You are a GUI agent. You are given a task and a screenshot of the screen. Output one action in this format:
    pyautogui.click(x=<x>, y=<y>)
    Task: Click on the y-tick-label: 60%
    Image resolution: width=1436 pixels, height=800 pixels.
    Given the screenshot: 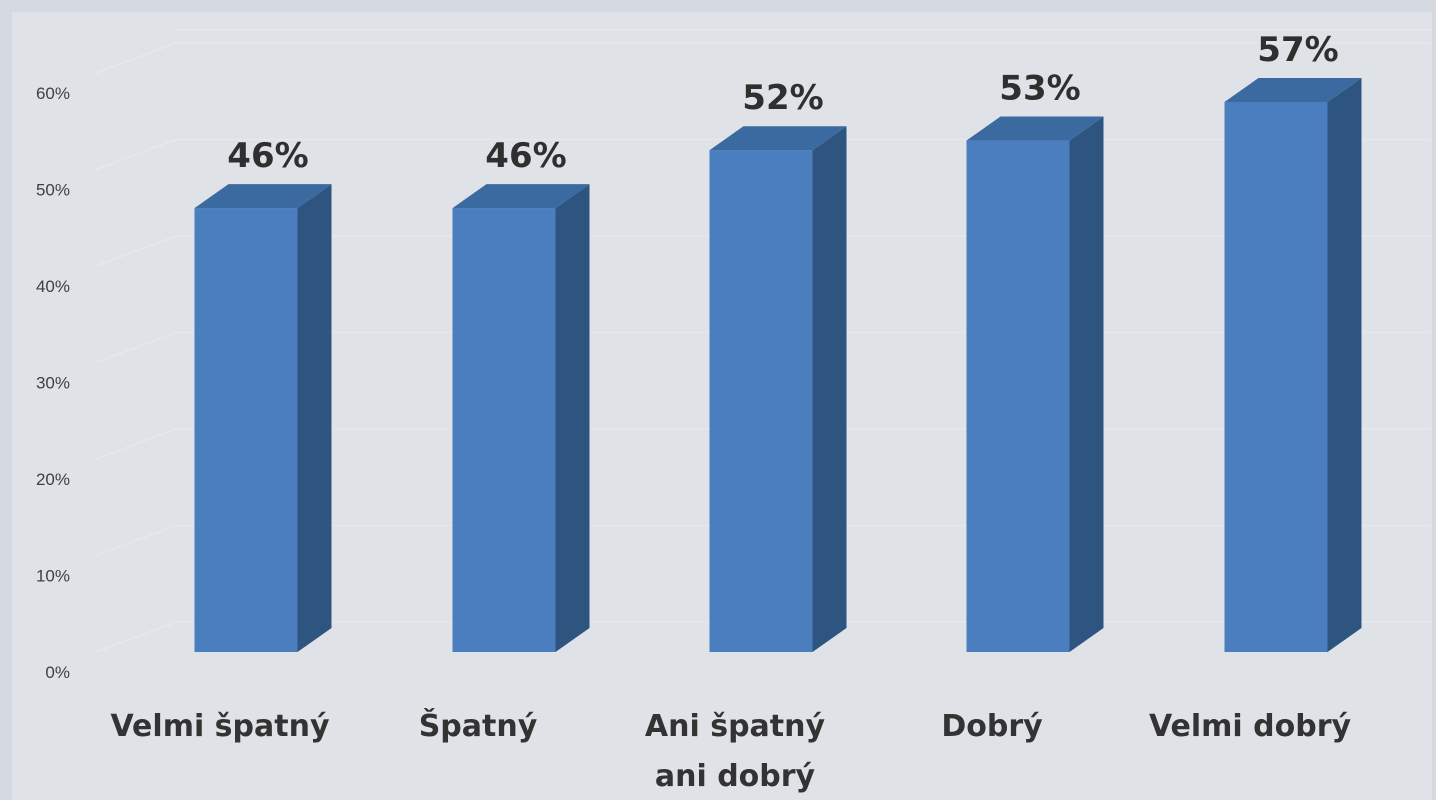 What is the action you would take?
    pyautogui.click(x=53, y=93)
    